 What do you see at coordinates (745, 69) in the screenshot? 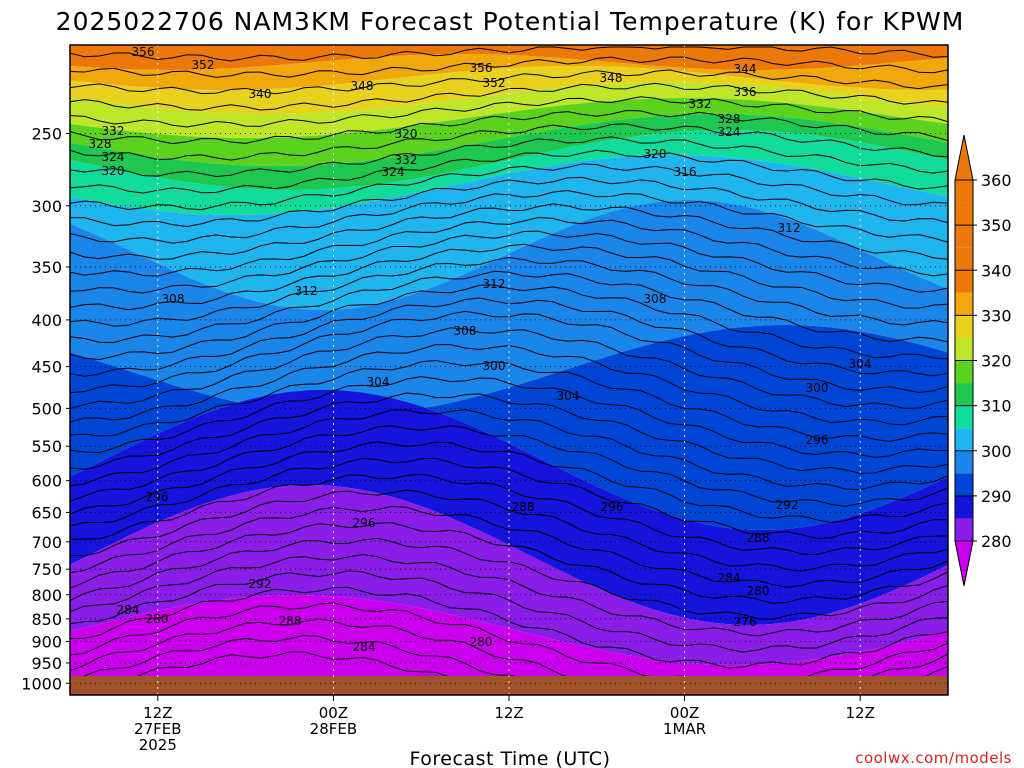
I see `contour-label: 344` at bounding box center [745, 69].